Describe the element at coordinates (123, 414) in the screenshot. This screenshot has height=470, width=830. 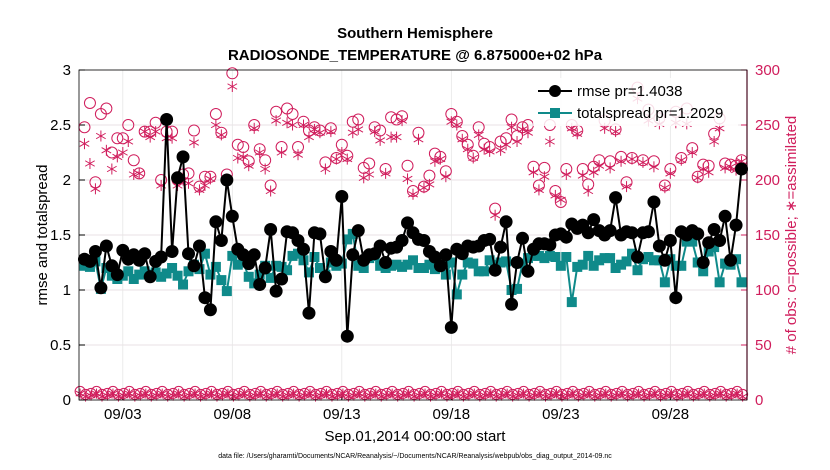
I see `x-axis-tick-label: 09/03` at that location.